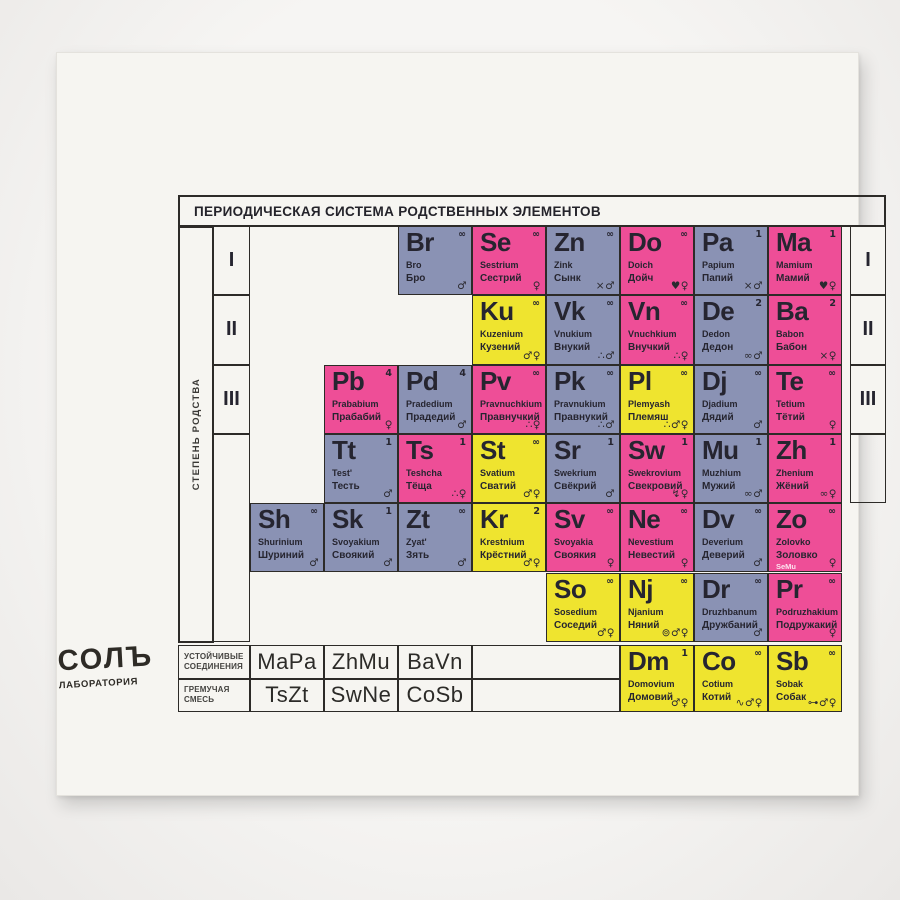  What do you see at coordinates (214, 662) in the screenshot?
I see `legend-label: УСТОЙЧИВЫЕ СОЕДИНЕНИЯ` at bounding box center [214, 662].